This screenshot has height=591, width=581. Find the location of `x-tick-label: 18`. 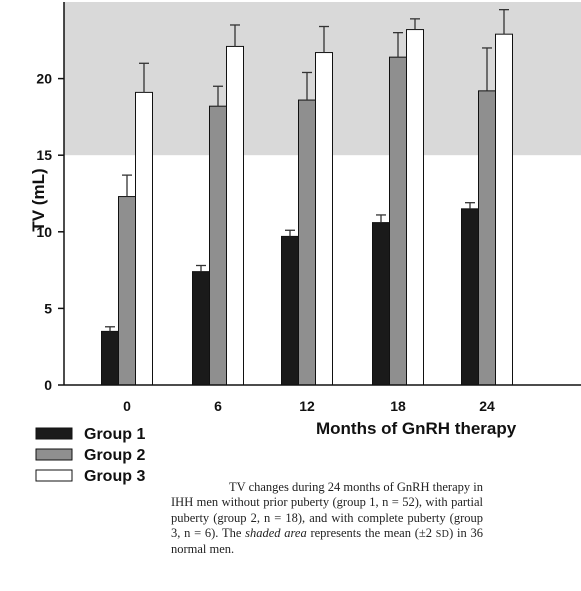

x-tick-label: 18 is located at coordinates (398, 406).